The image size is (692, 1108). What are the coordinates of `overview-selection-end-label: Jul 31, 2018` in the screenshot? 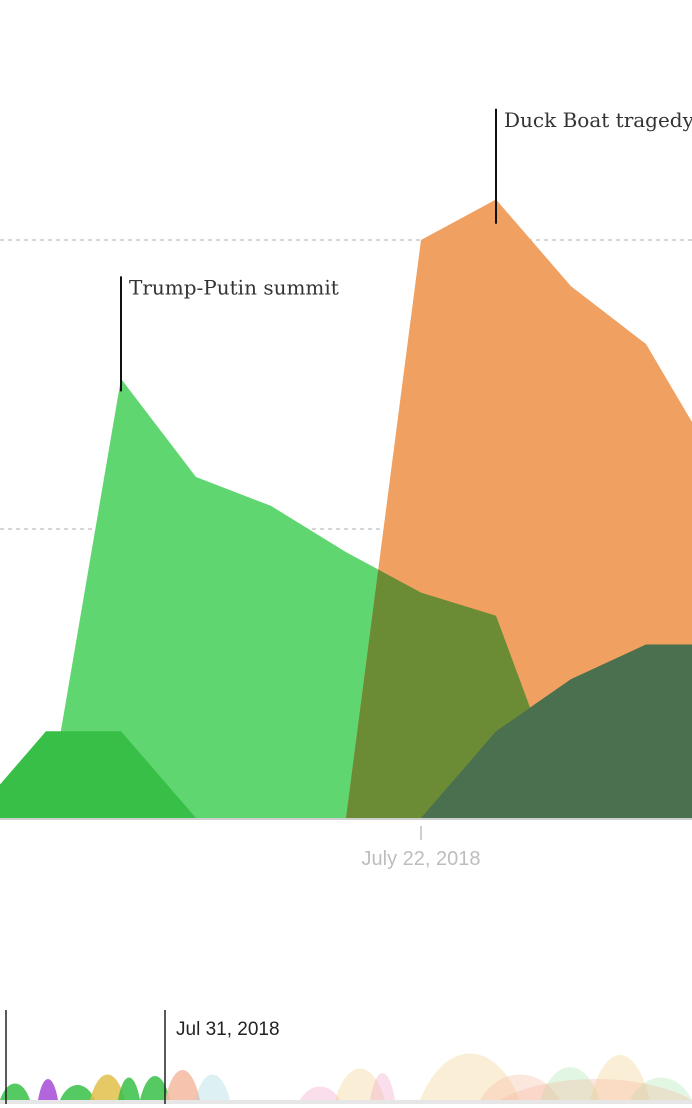 It's located at (228, 1029).